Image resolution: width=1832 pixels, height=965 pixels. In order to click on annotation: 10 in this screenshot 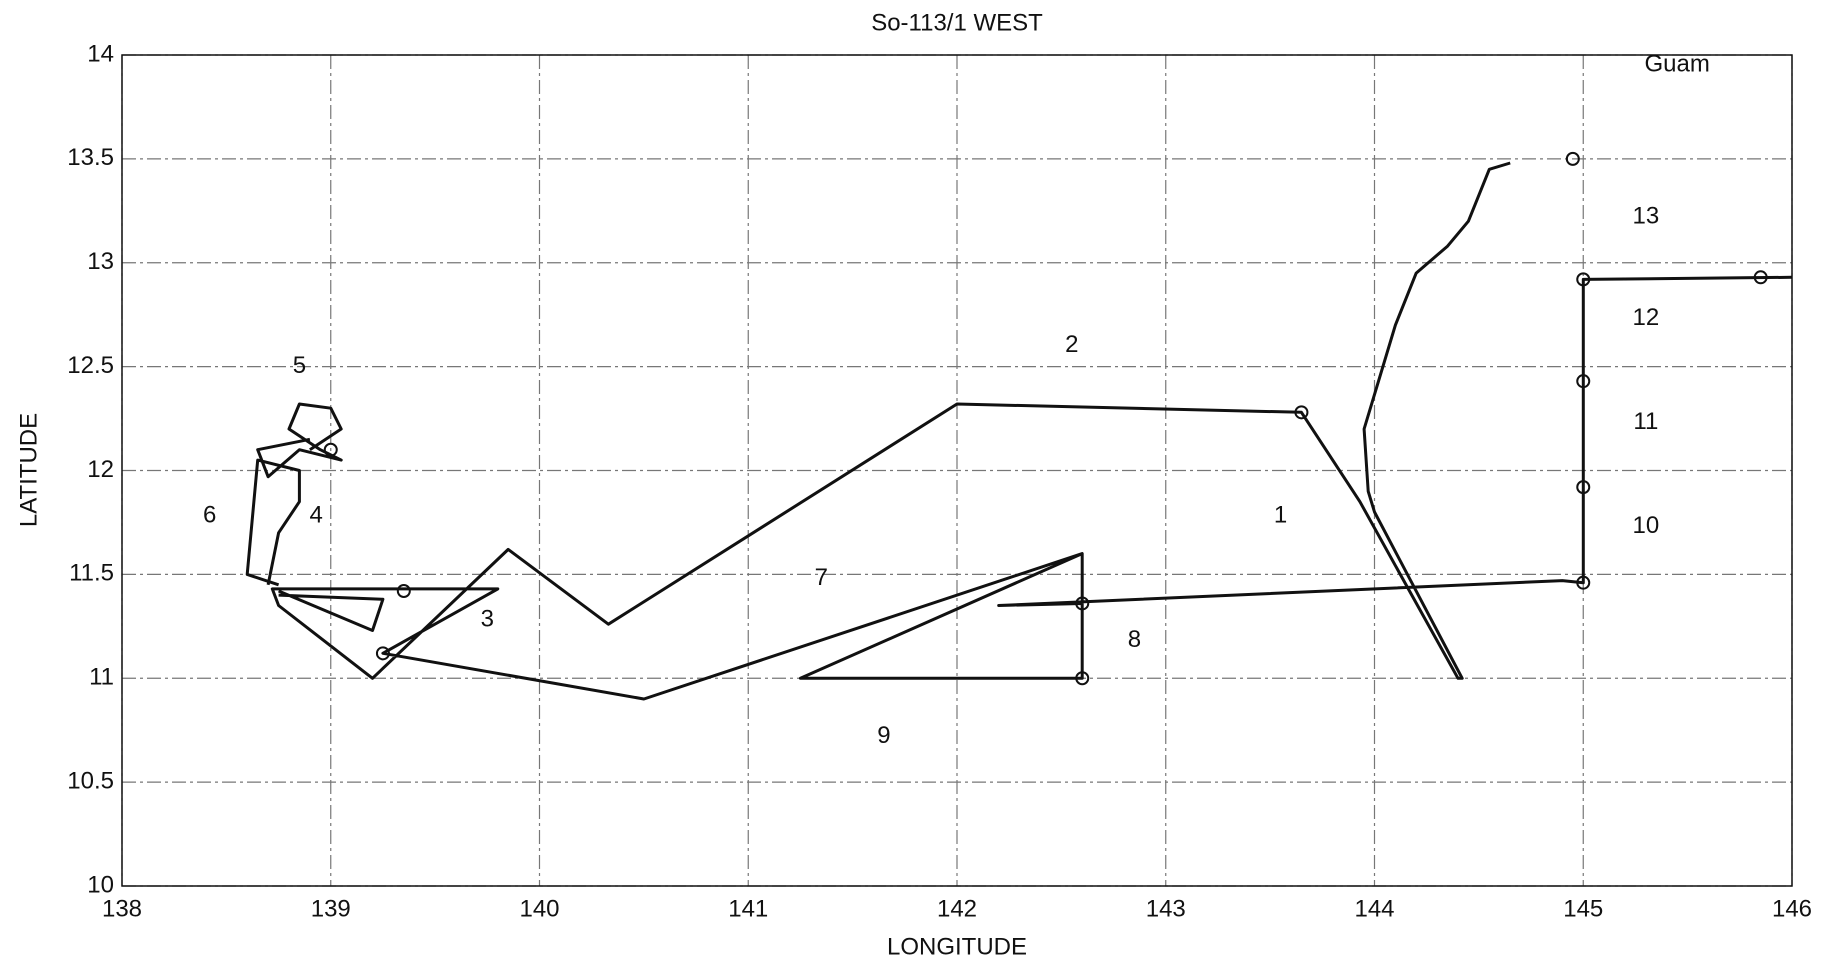, I will do `click(1646, 525)`.